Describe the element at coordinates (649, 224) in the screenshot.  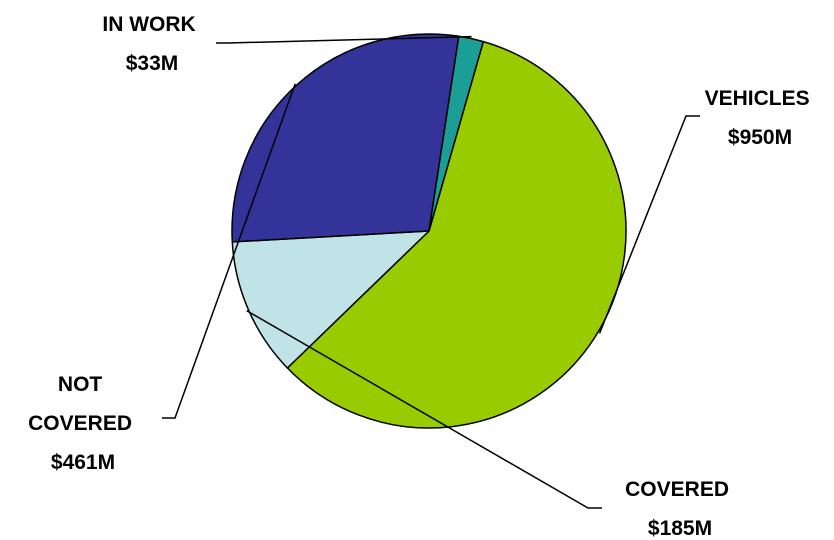
I see `leader-line-vehicles` at that location.